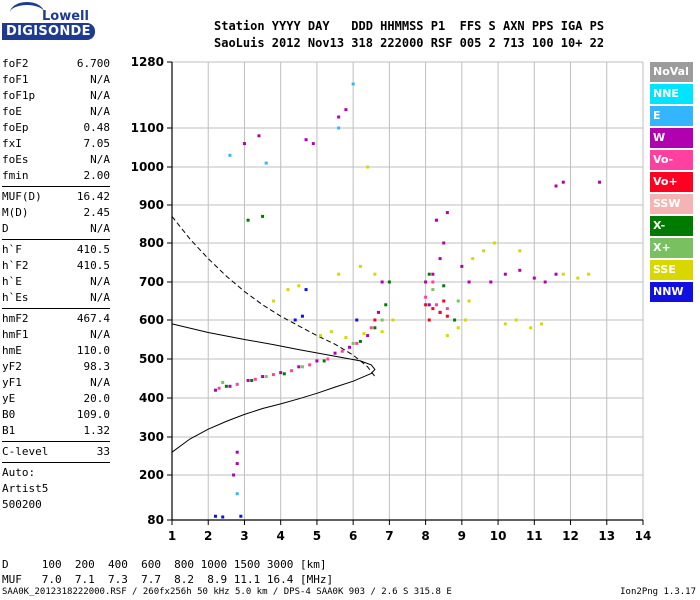 The image size is (700, 600). Describe the element at coordinates (15, 127) in the screenshot. I see `param-key: foEp` at that location.